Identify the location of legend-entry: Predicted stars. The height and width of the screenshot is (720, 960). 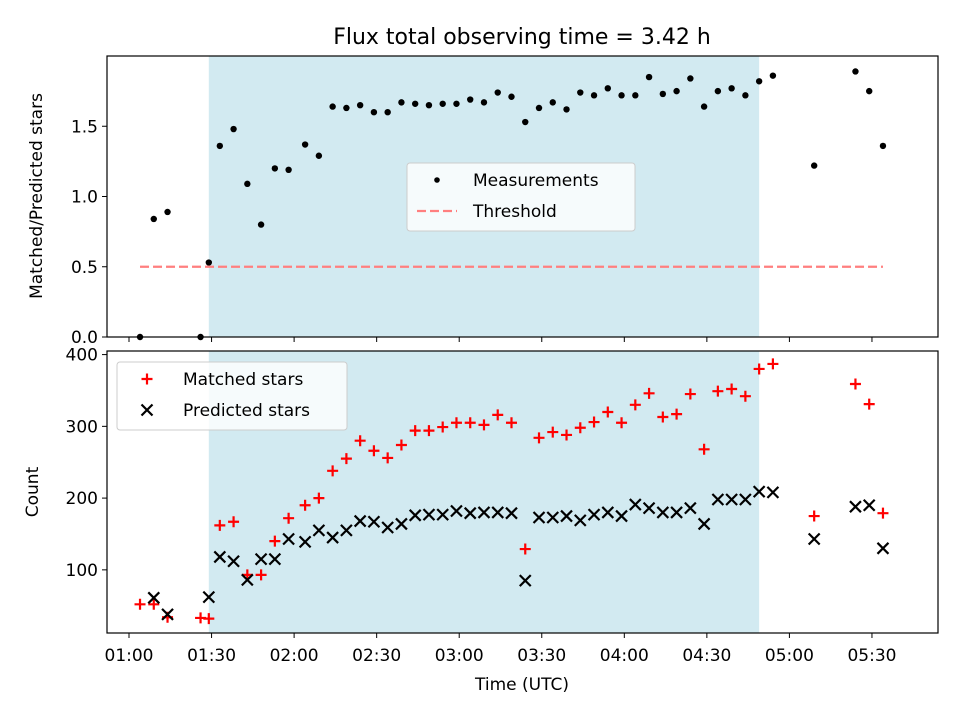
(225, 411).